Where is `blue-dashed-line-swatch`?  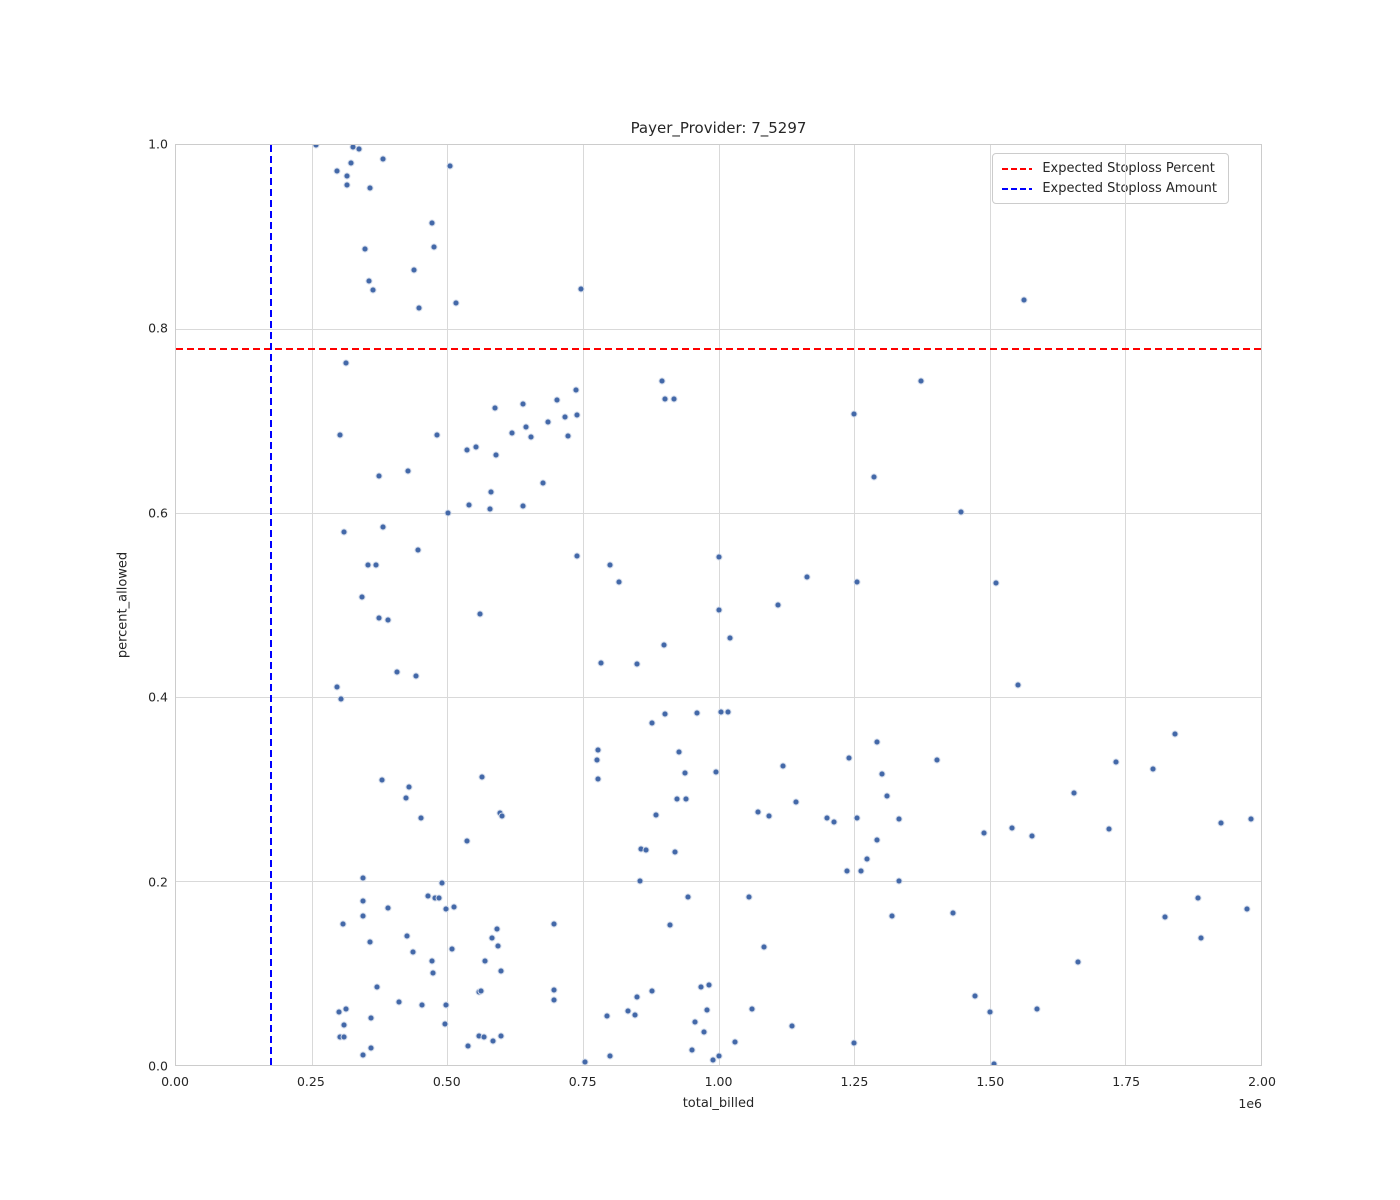 blue-dashed-line-swatch is located at coordinates (1017, 188).